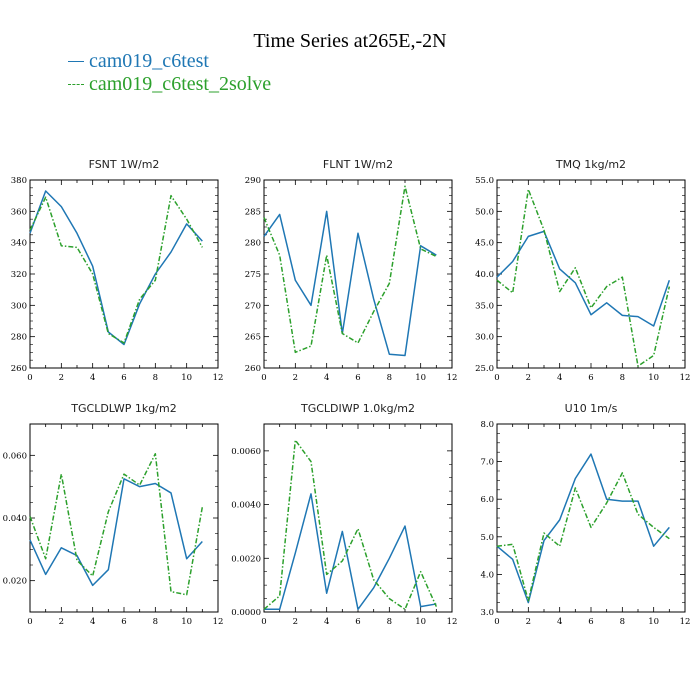 The width and height of the screenshot is (700, 700). What do you see at coordinates (76, 61) in the screenshot?
I see `legend-line-solid` at bounding box center [76, 61].